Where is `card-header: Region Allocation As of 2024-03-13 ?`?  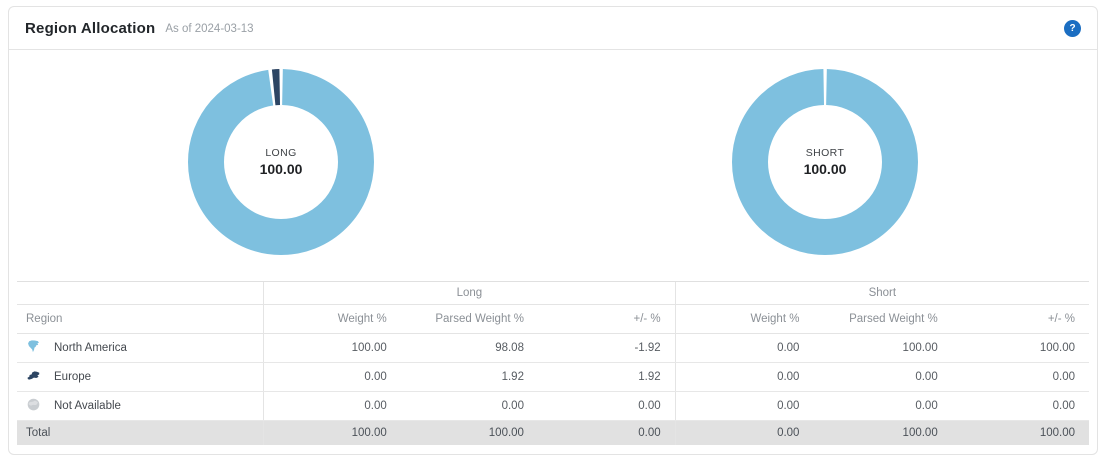 card-header: Region Allocation As of 2024-03-13 ? is located at coordinates (553, 28).